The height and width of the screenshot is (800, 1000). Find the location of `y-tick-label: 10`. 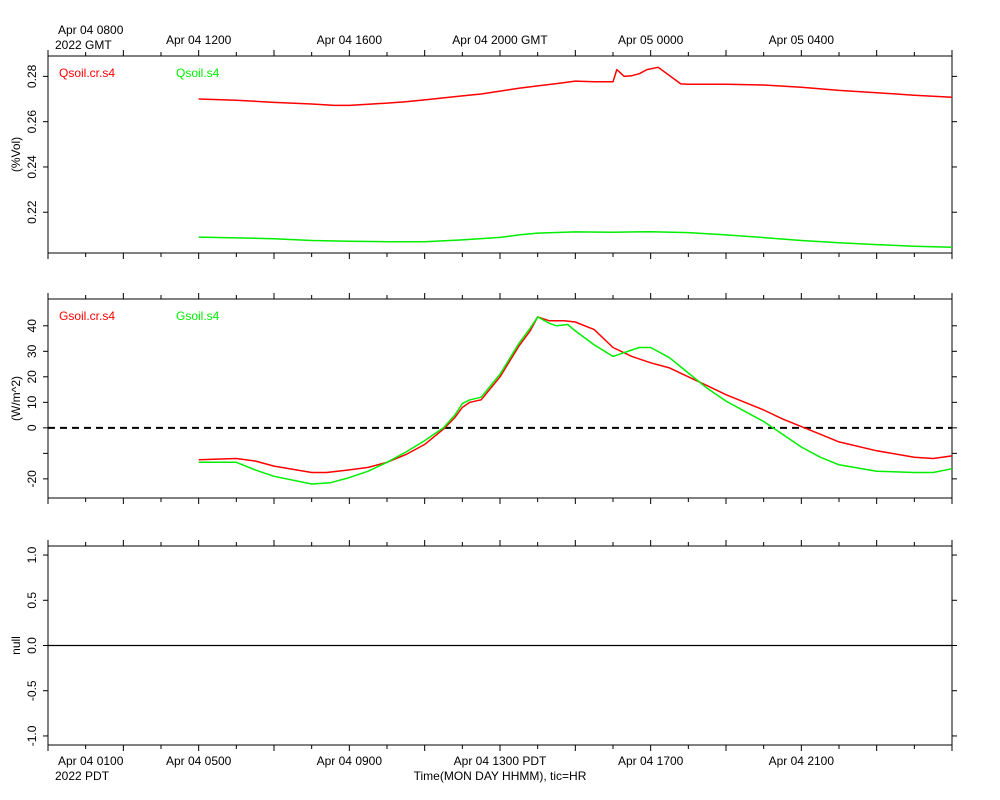

y-tick-label: 10 is located at coordinates (32, 402).